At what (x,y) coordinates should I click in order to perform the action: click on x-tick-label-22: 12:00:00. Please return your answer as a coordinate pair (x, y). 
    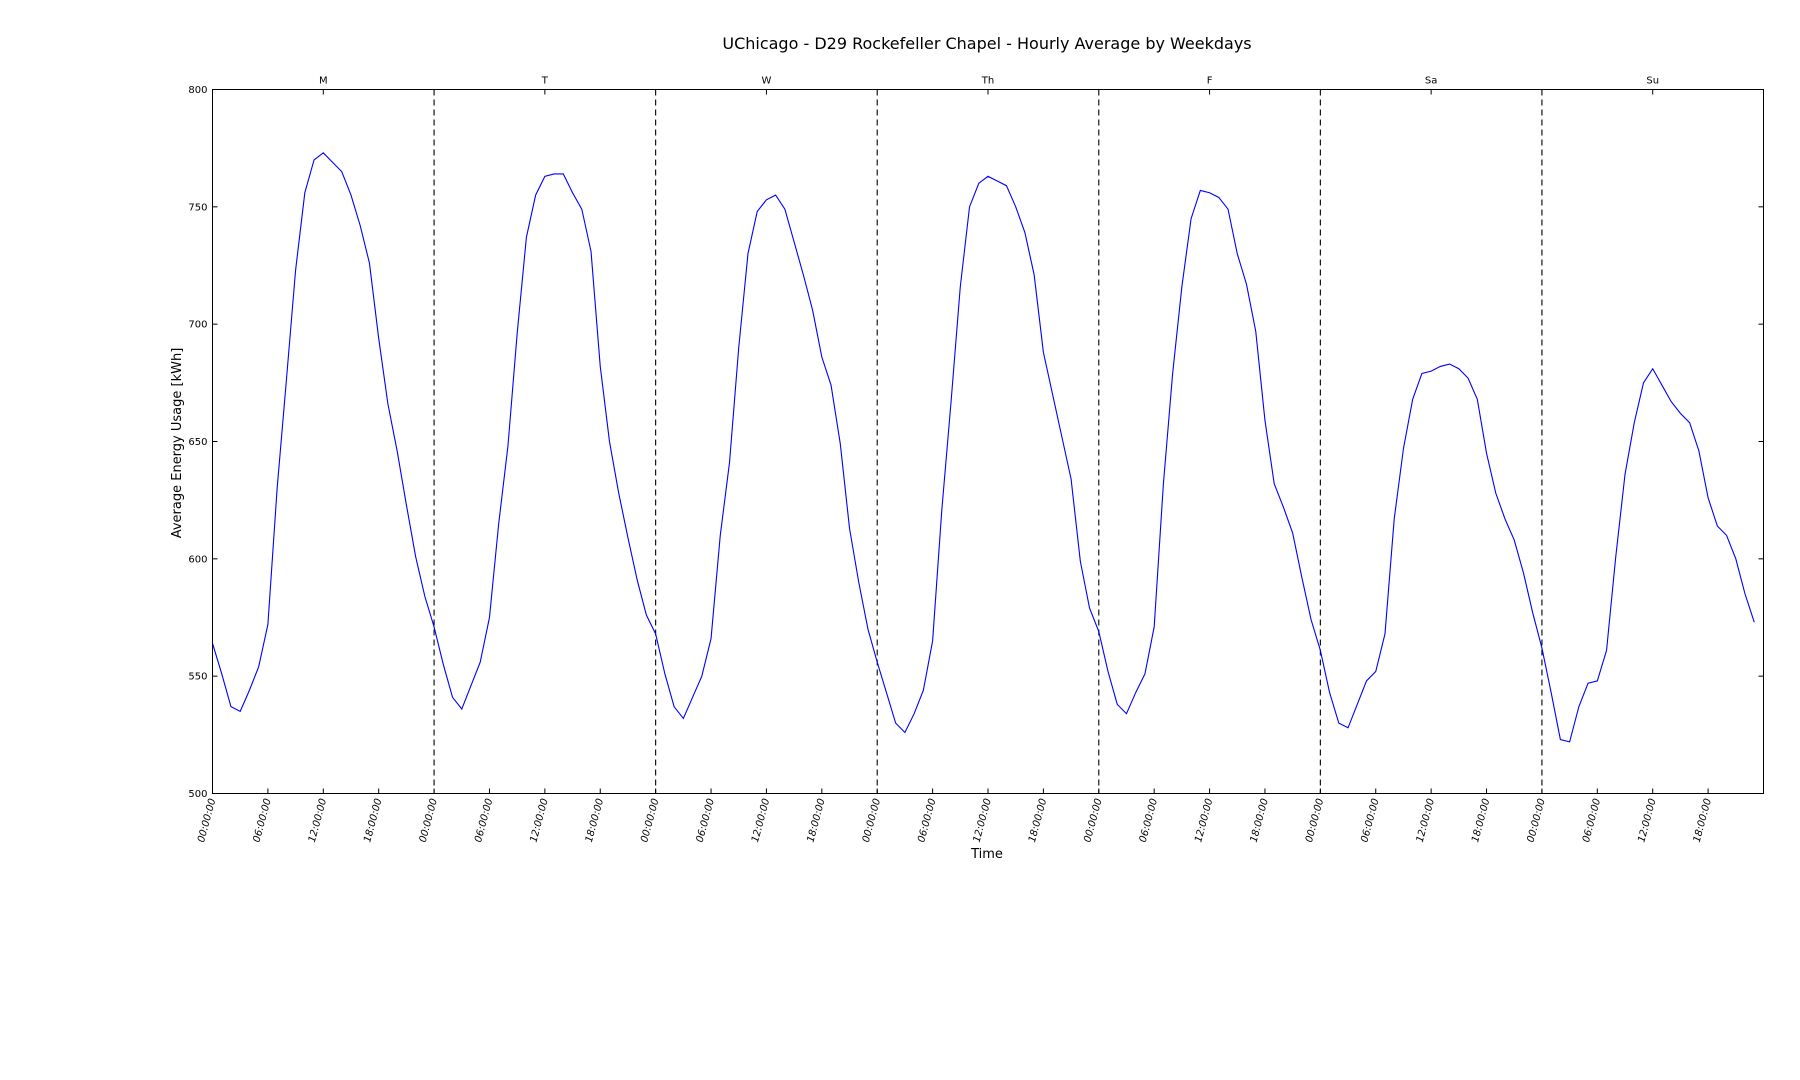
    Looking at the image, I should click on (1426, 820).